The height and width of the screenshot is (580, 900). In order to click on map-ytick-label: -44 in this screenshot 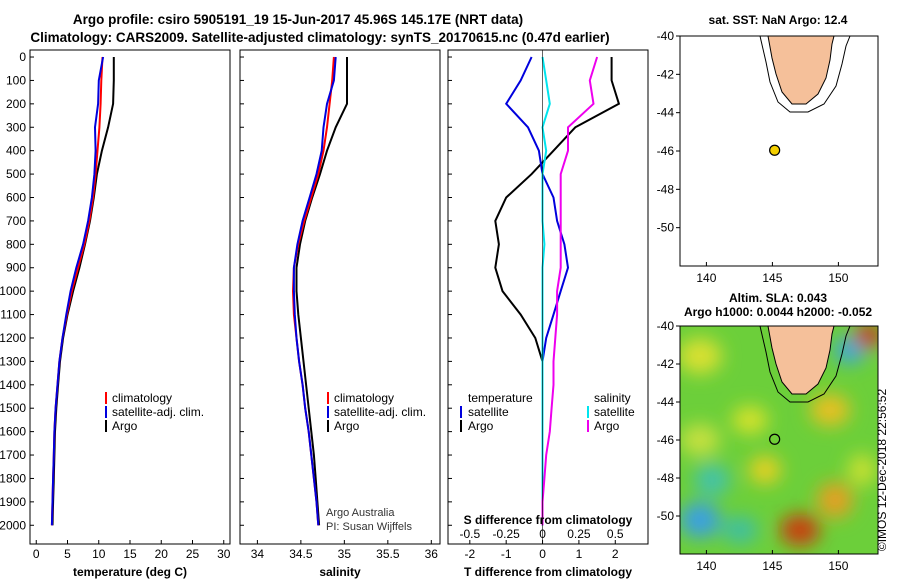, I will do `click(666, 402)`.